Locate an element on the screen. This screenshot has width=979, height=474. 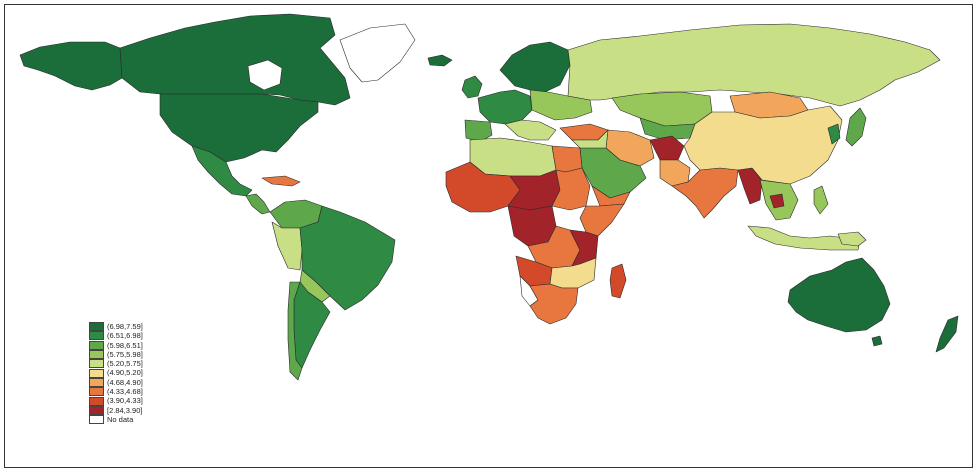
legend-item: (4.33,4.68] is located at coordinates (116, 392).